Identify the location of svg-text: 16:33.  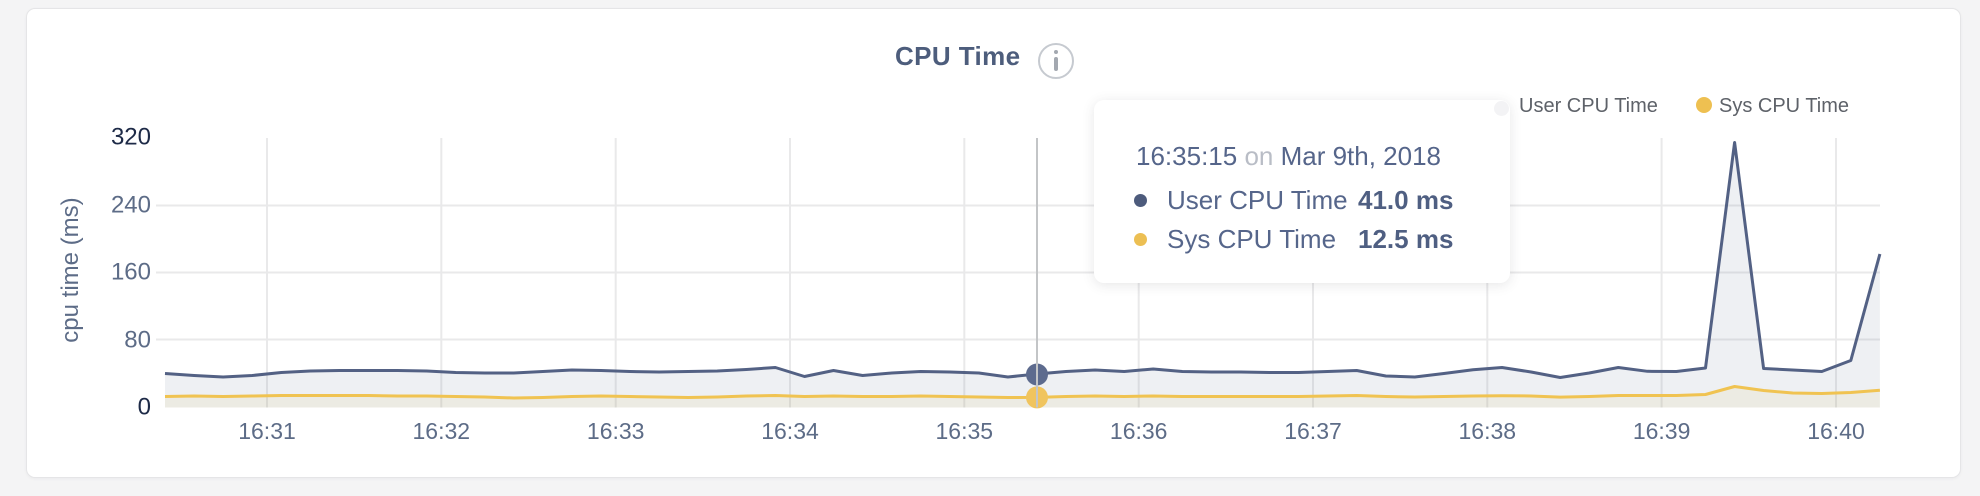
(616, 431).